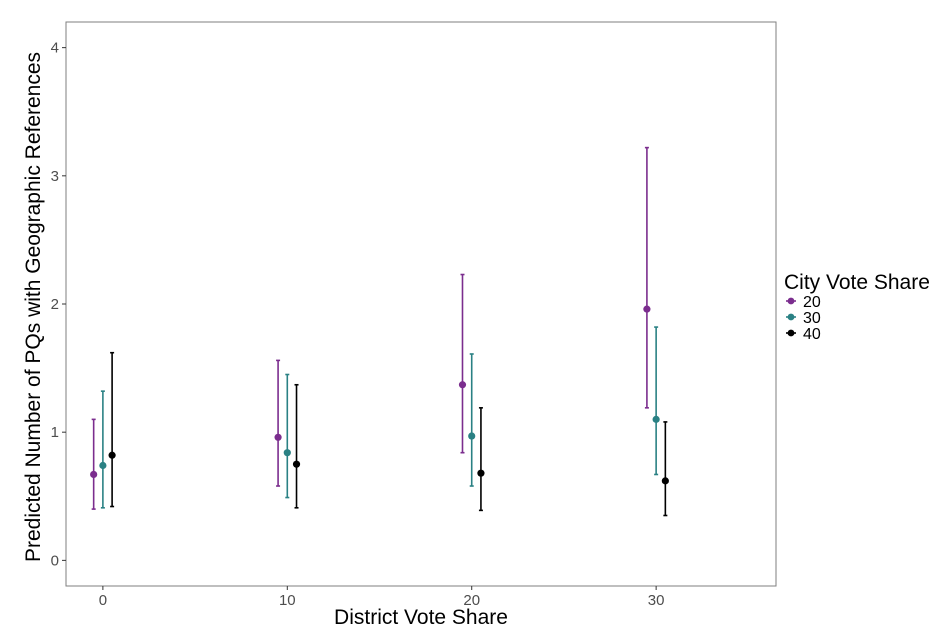 This screenshot has height=640, width=940. Describe the element at coordinates (471, 600) in the screenshot. I see `x-tick-label: 20` at that location.